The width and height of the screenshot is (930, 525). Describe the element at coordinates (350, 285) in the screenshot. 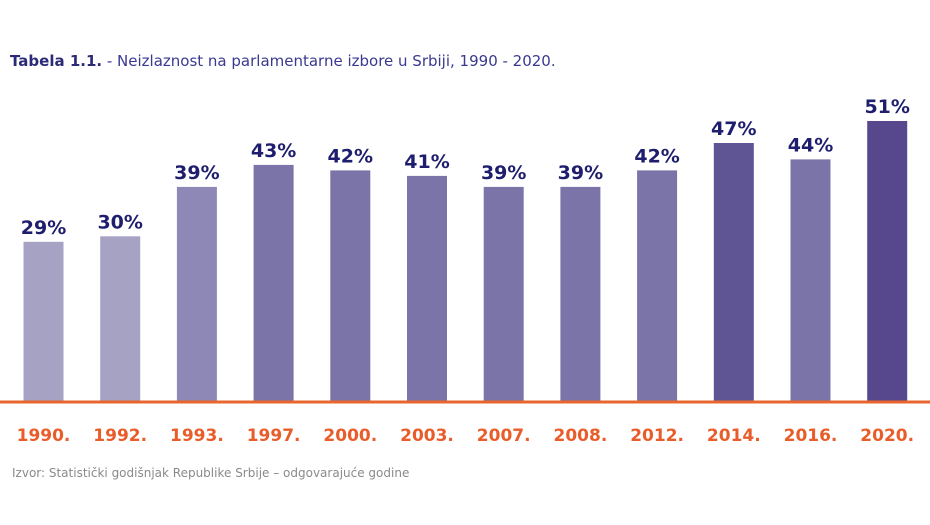

I see `bar-2000` at that location.